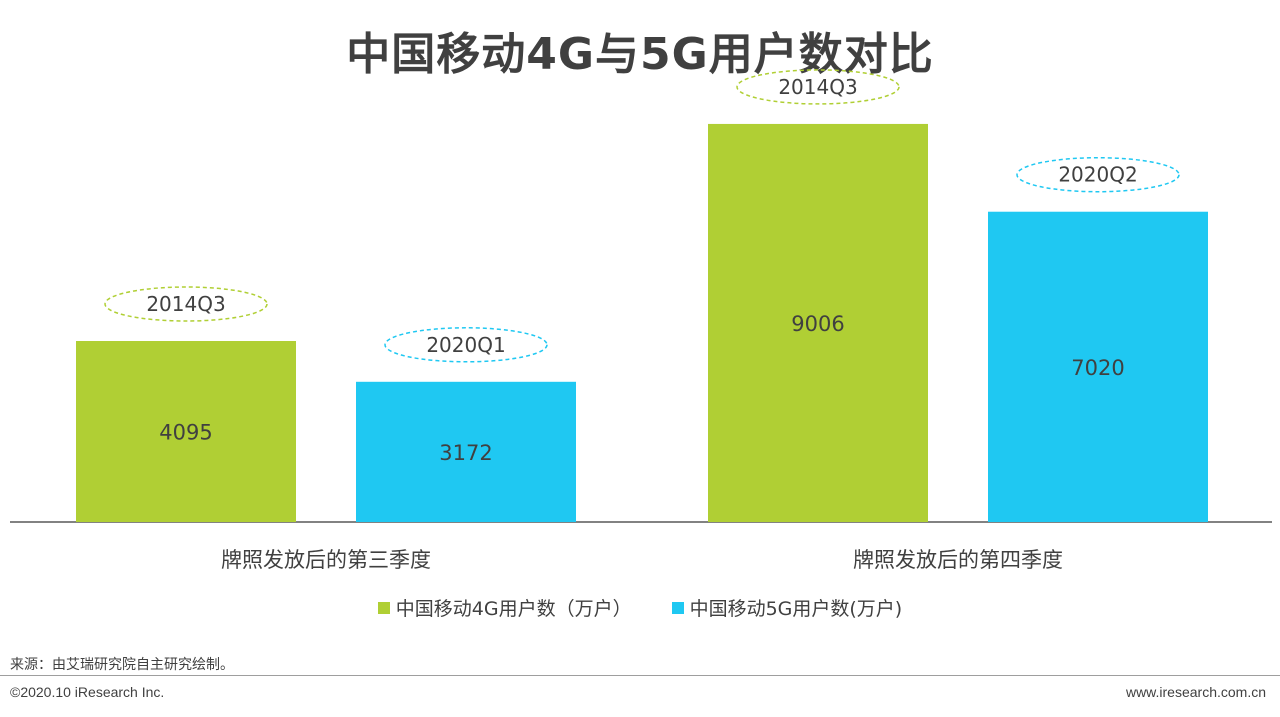 The height and width of the screenshot is (717, 1280). What do you see at coordinates (122, 665) in the screenshot?
I see `source-note: 来源：由艾瑞研究院自主研究绘制。` at bounding box center [122, 665].